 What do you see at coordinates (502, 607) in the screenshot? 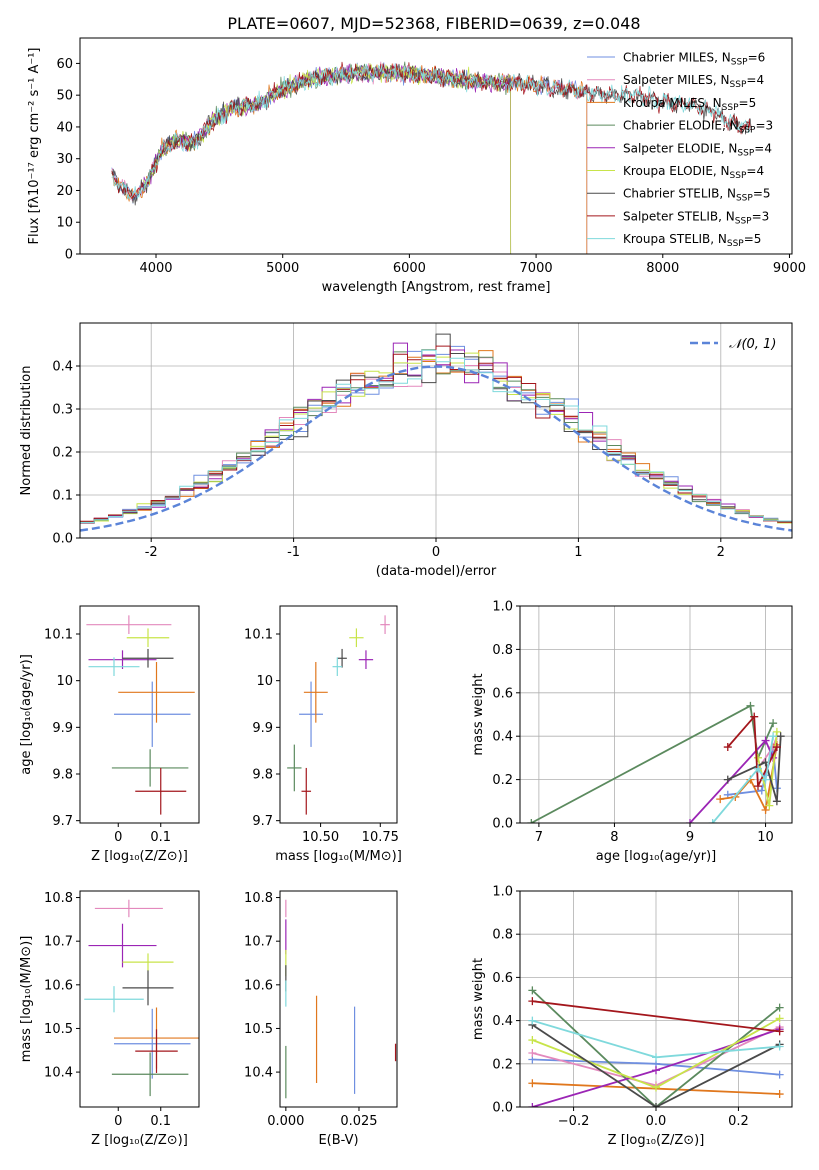
I see `y-tick-label: 1.0` at bounding box center [502, 607].